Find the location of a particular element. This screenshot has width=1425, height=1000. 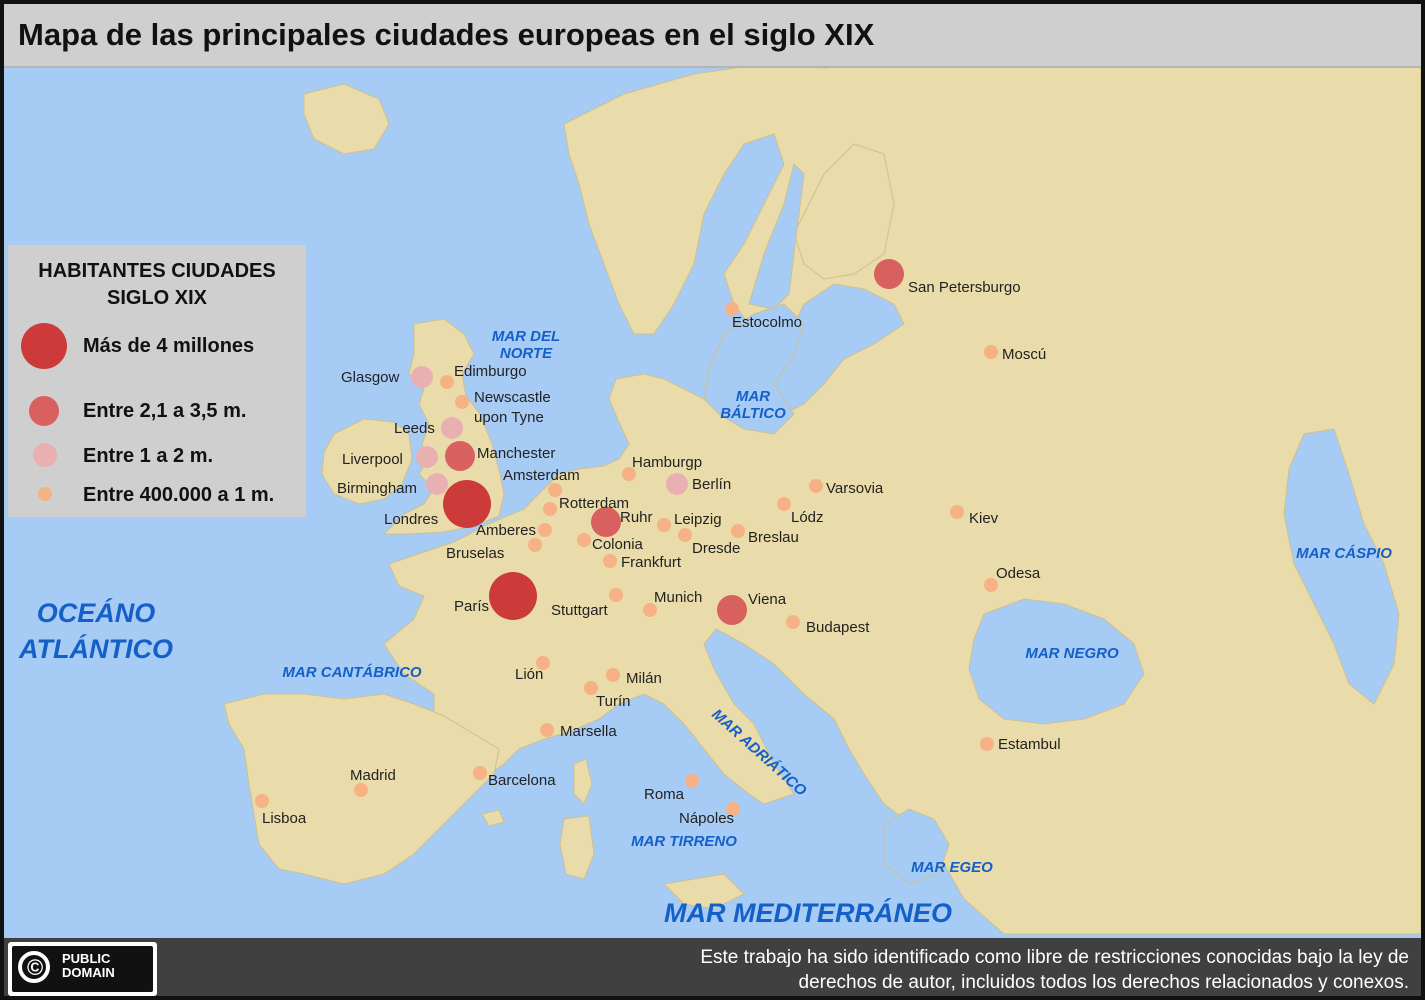

city-turín: Turín is located at coordinates (607, 695).